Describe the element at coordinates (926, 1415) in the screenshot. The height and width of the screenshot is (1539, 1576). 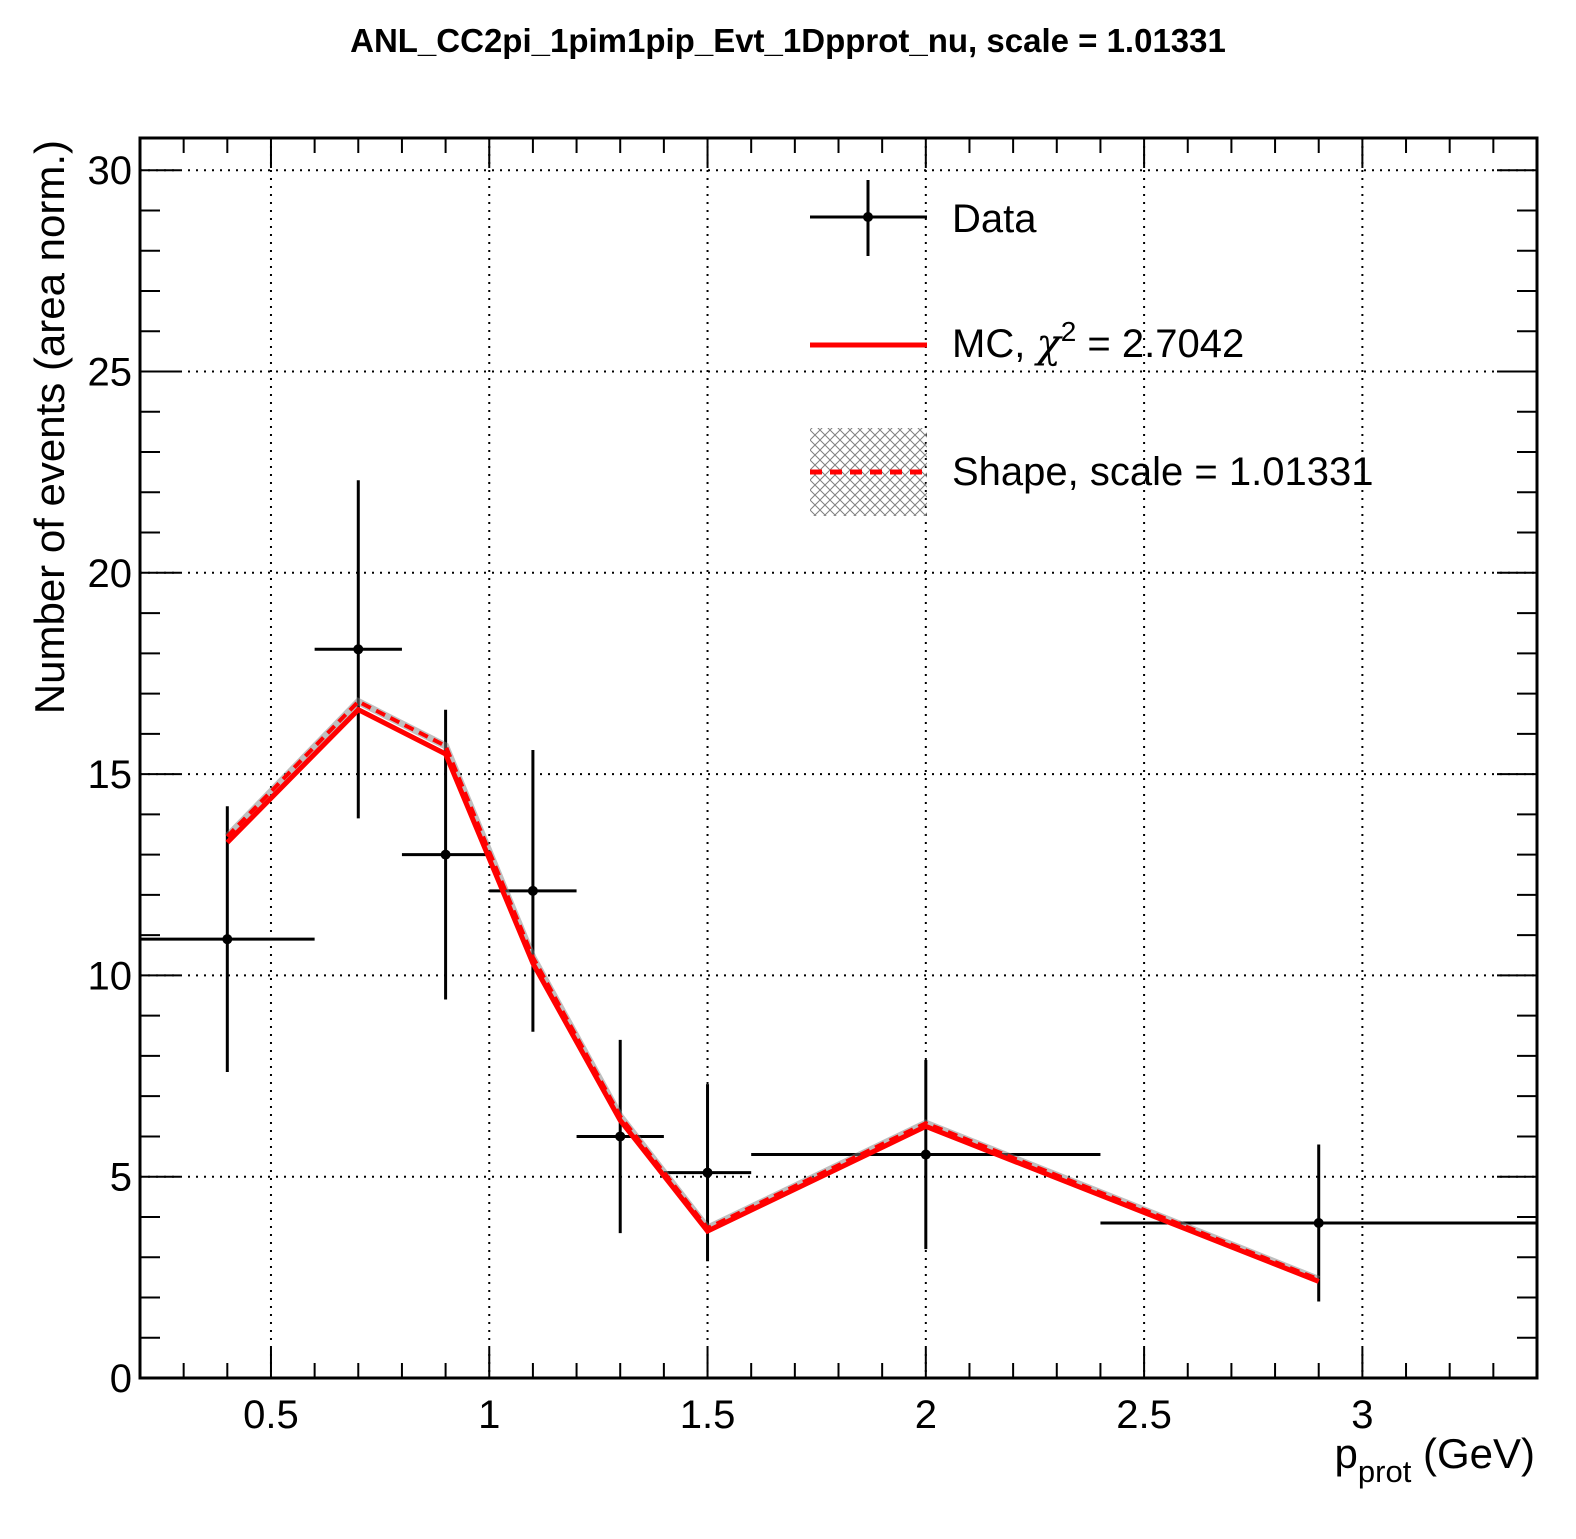
I see `x-tick-label-3: 2` at that location.